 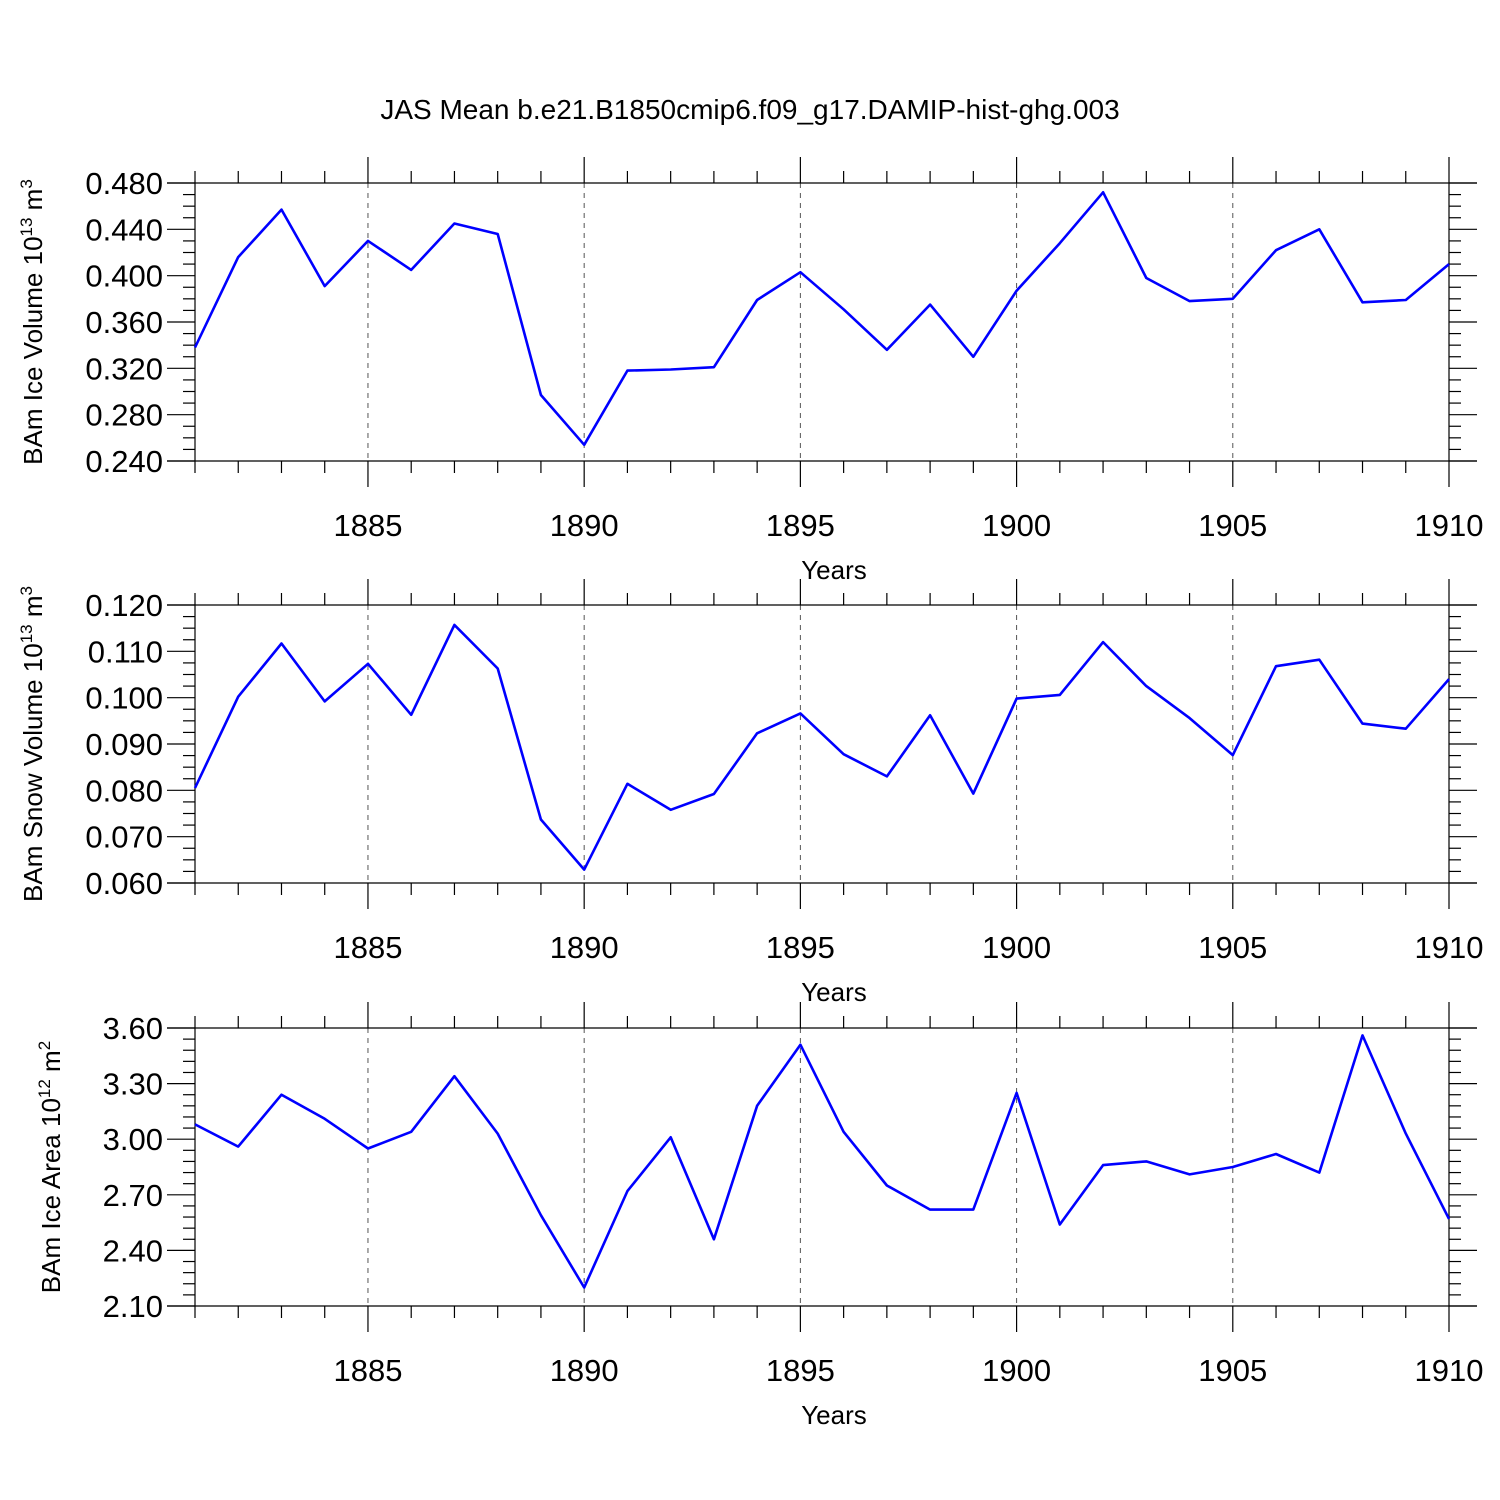 I want to click on y-tick-label: 0.110, so click(x=125, y=651).